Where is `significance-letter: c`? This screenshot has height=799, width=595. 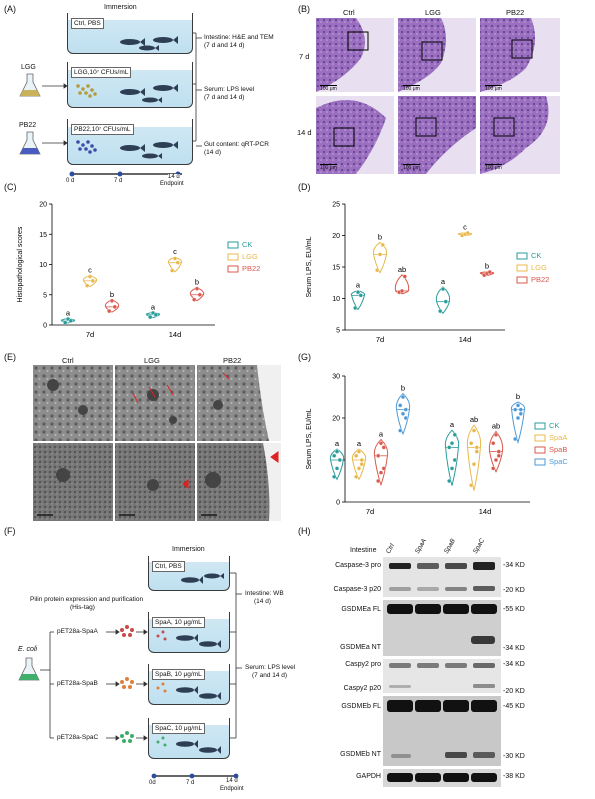
significance-letter: c is located at coordinates (465, 227).